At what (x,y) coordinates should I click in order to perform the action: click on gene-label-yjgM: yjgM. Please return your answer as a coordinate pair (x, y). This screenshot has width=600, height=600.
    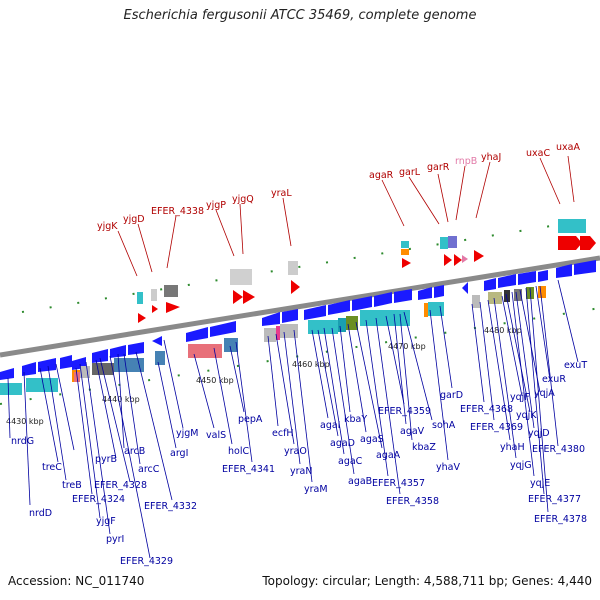
    Looking at the image, I should click on (187, 433).